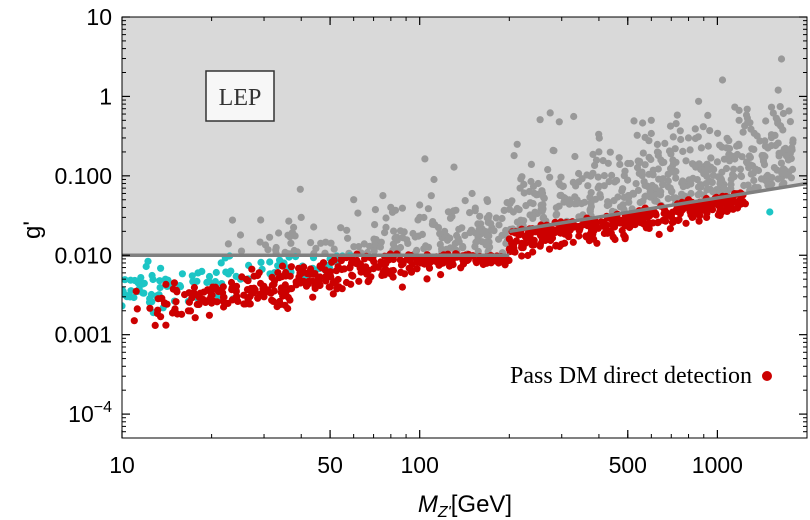  What do you see at coordinates (105, 96) in the screenshot?
I see `y-tick-label: 1` at bounding box center [105, 96].